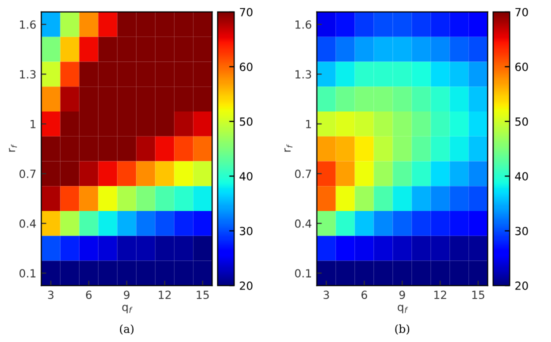 The height and width of the screenshot is (342, 551). I want to click on text: (b), so click(402, 329).